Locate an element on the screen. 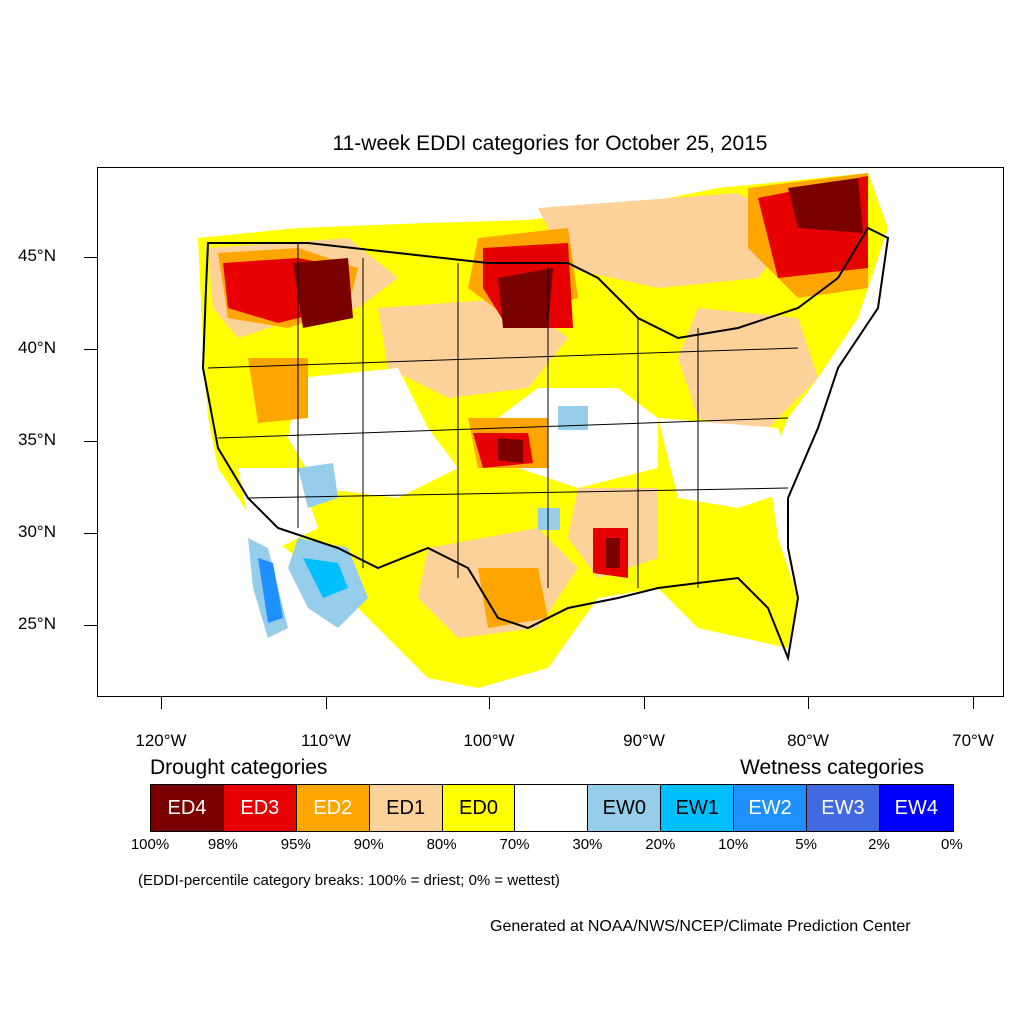 This screenshot has height=1024, width=1024. legend-swatch-neutral is located at coordinates (552, 808).